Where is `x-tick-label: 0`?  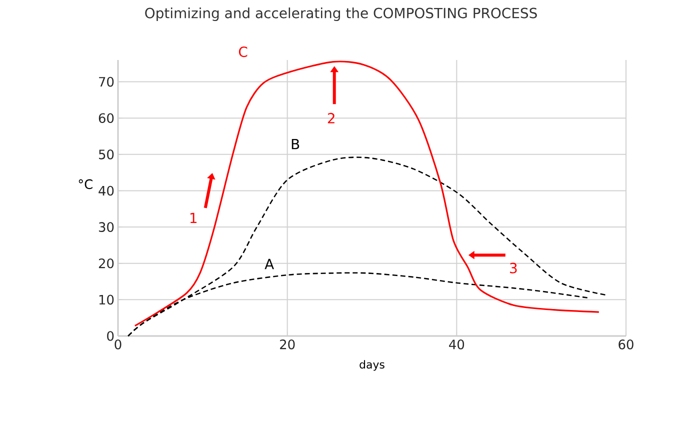 x-tick-label: 0 is located at coordinates (118, 345).